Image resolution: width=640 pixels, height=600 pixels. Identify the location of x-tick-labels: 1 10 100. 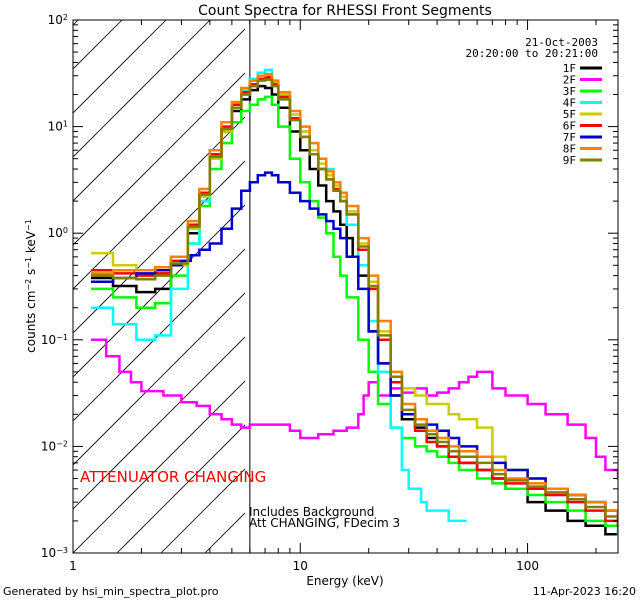
(304, 566).